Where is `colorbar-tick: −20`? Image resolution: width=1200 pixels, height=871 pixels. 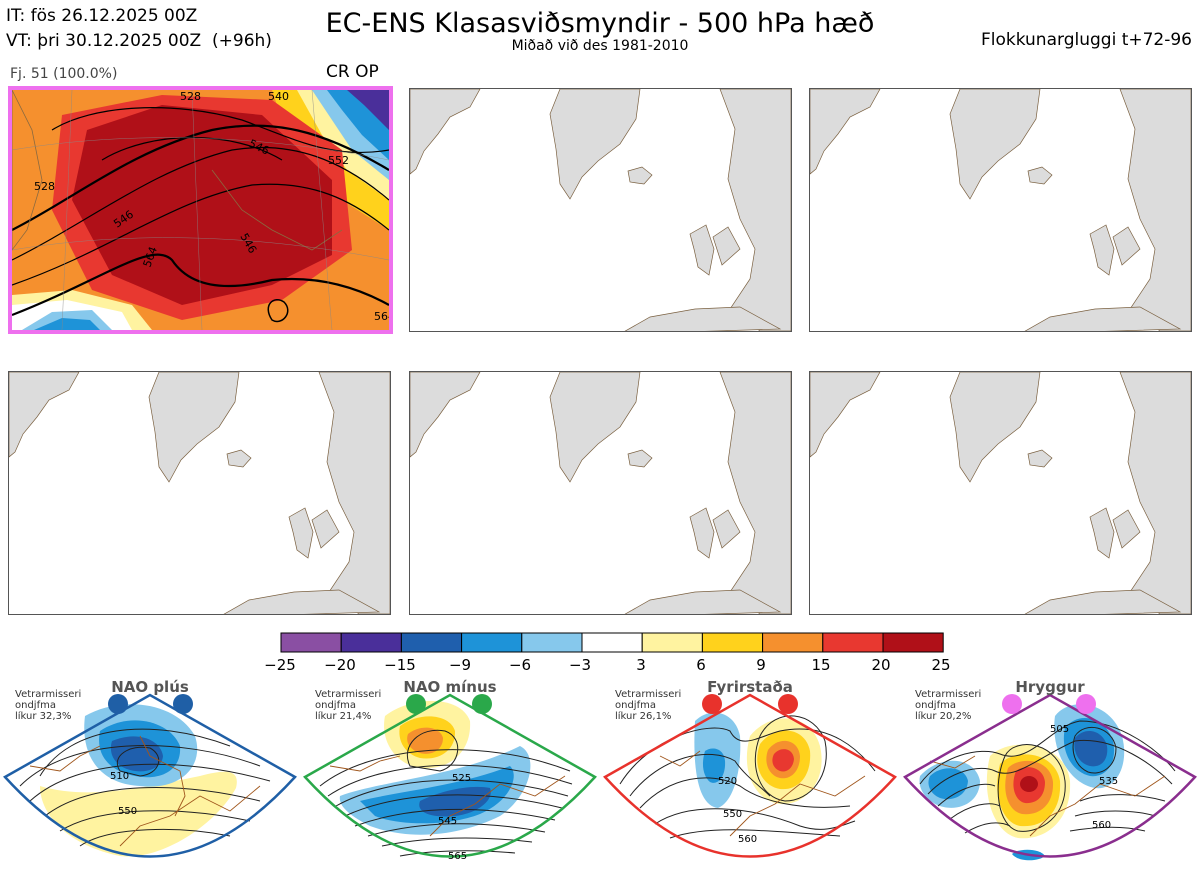 colorbar-tick: −20 is located at coordinates (340, 665).